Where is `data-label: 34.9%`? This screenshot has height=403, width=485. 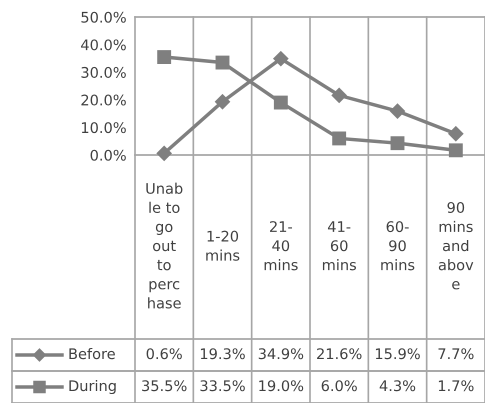
data-label: 34.9% is located at coordinates (281, 354).